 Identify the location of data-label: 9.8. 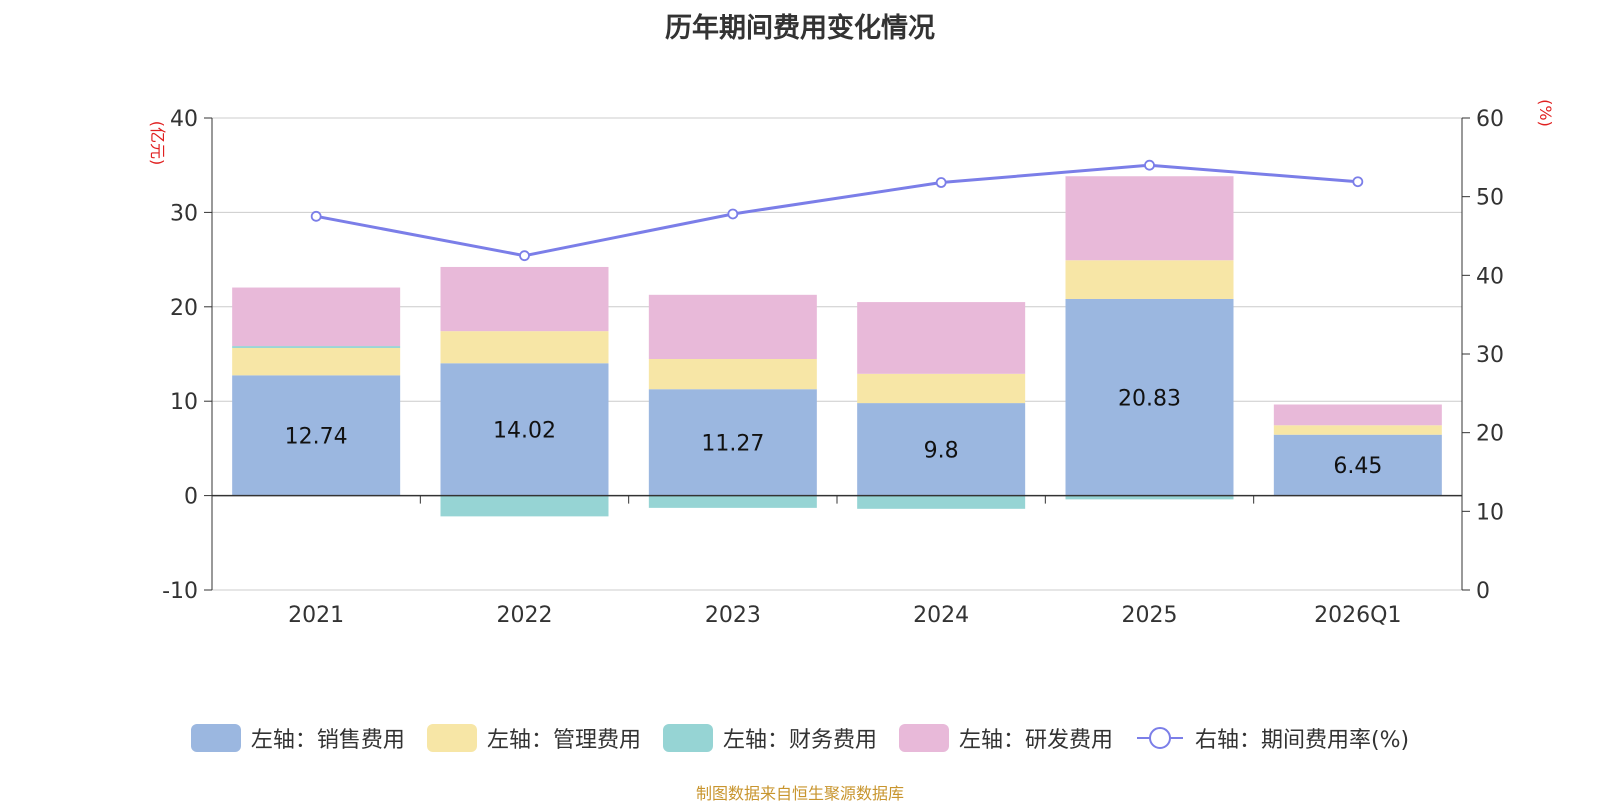
(941, 450).